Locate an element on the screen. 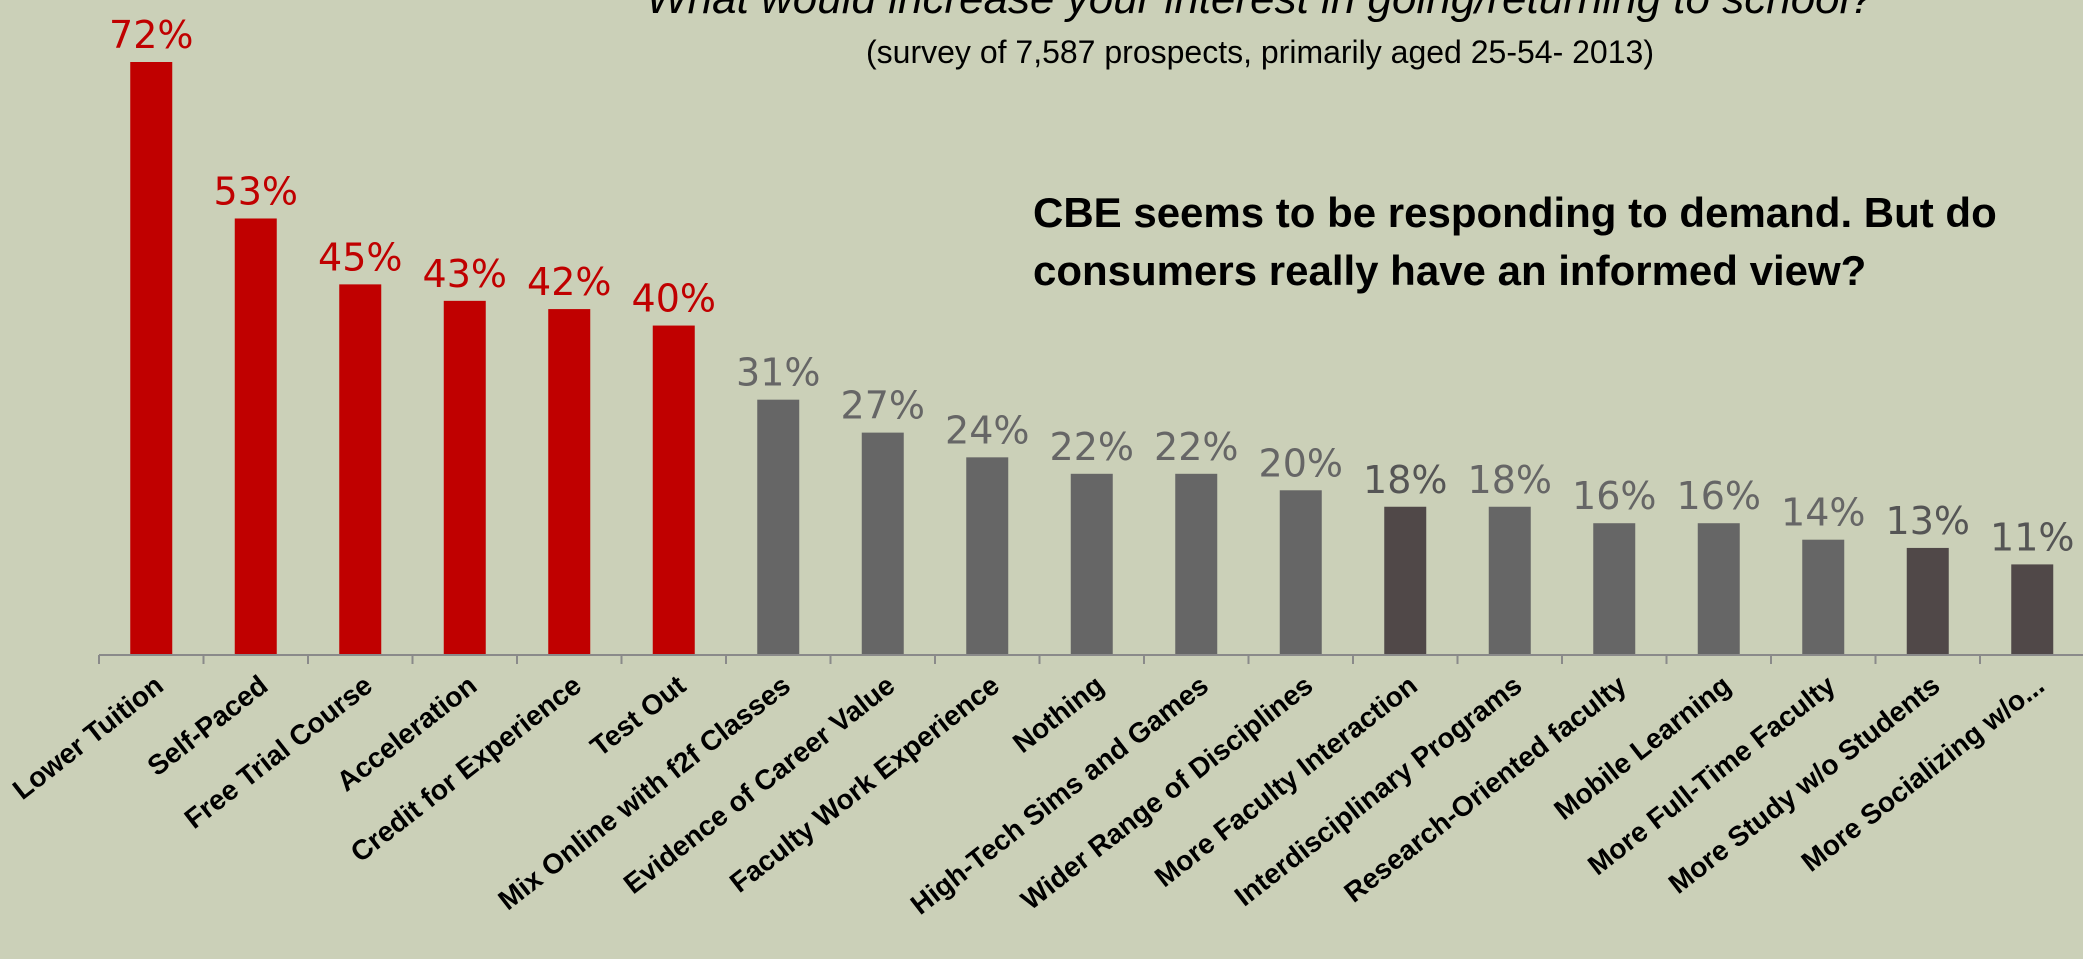 The height and width of the screenshot is (959, 2083). data-label-6: 31% is located at coordinates (778, 373).